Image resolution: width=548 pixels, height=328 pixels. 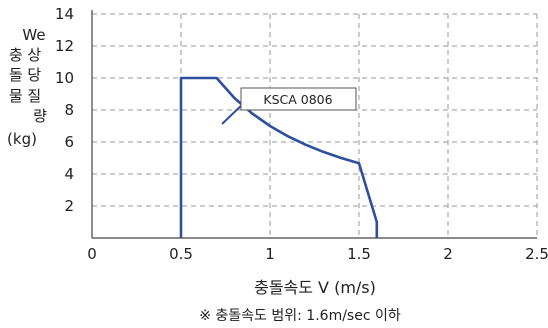 What do you see at coordinates (536, 254) in the screenshot?
I see `x-tick-label: 2.5` at bounding box center [536, 254].